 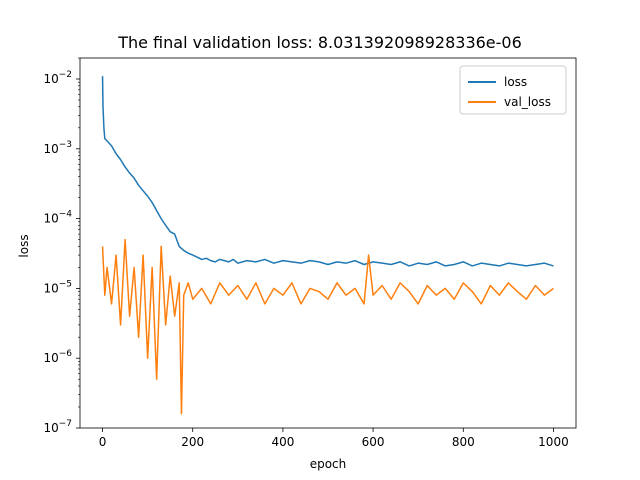 What do you see at coordinates (463, 442) in the screenshot?
I see `x-tick-label: 800` at bounding box center [463, 442].